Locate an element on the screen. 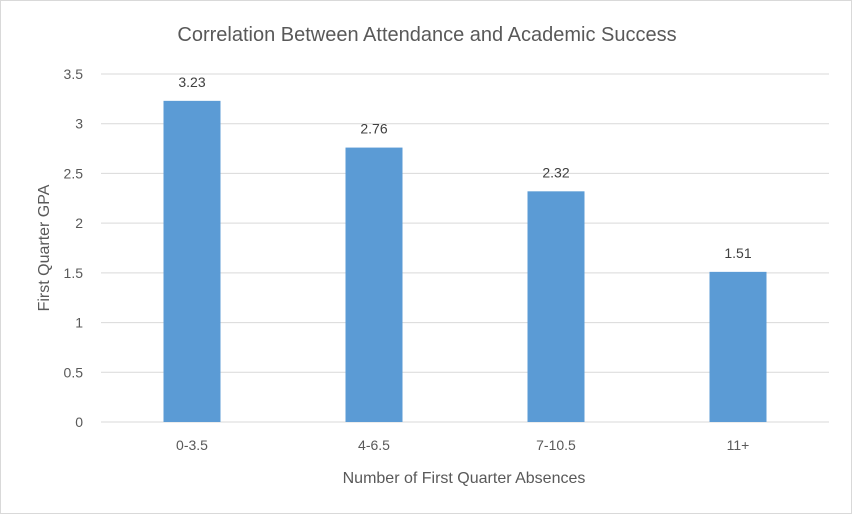 The image size is (852, 514). bar-7-10.5 is located at coordinates (556, 306).